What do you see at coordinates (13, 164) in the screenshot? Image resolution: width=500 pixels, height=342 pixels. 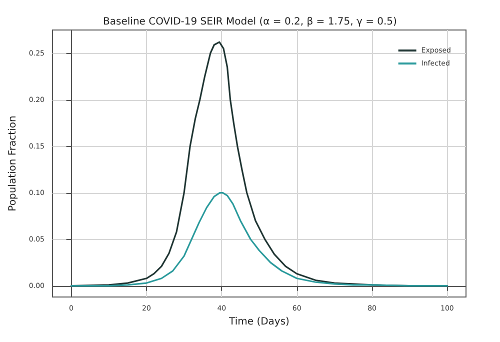 I see `y-axis-title: Population Fraction` at bounding box center [13, 164].